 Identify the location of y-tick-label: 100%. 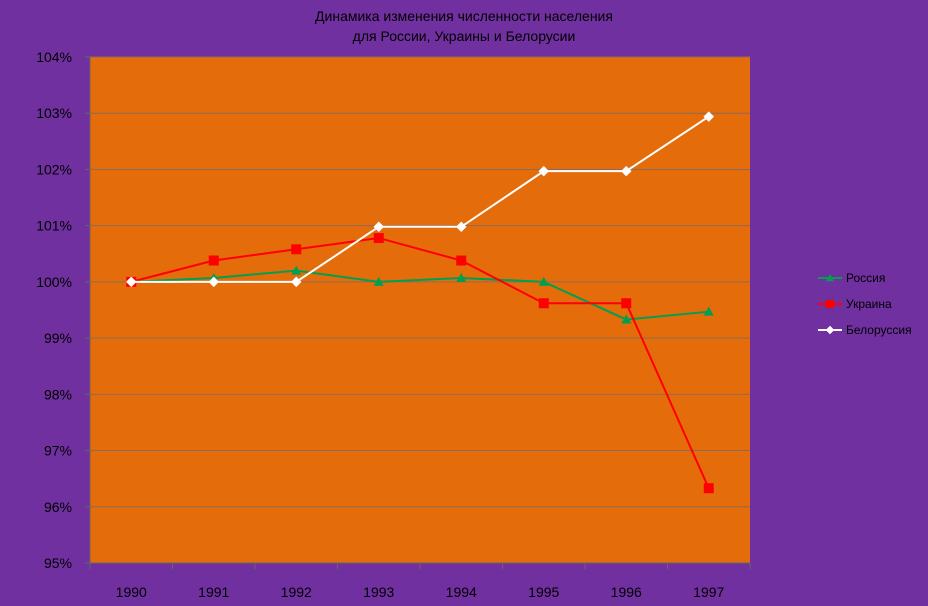
(54, 282).